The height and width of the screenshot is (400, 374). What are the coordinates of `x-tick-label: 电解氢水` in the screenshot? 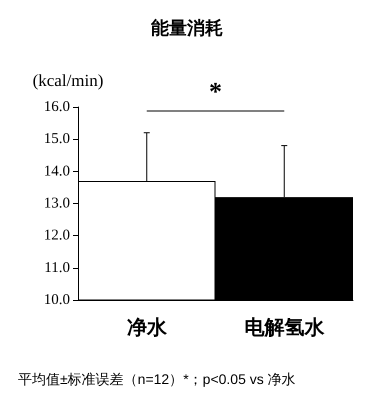 It's located at (285, 328).